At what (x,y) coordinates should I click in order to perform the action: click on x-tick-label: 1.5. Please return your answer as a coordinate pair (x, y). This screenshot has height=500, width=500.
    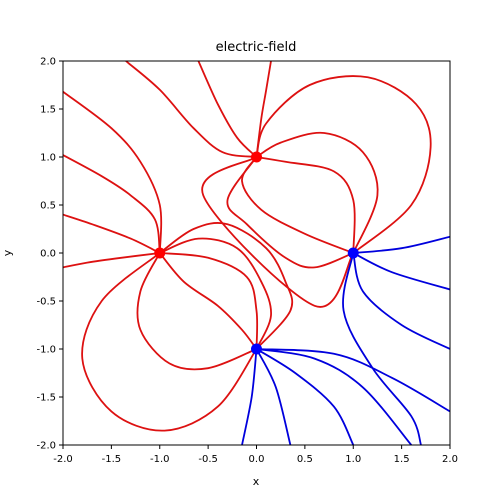
    Looking at the image, I should click on (402, 459).